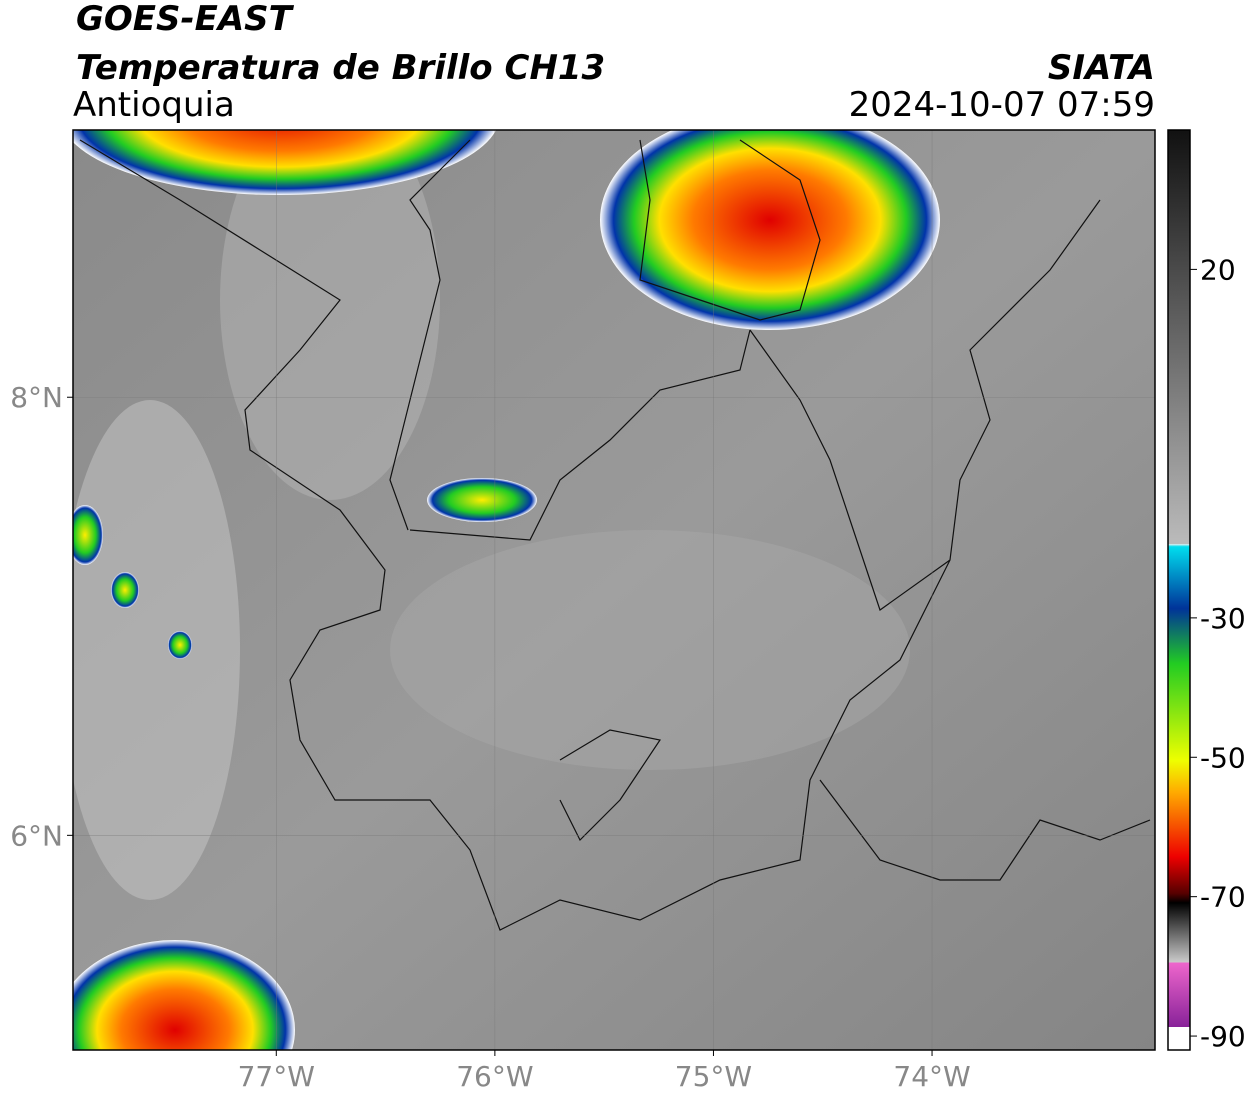  I want to click on x-tick-label: 75°W, so click(713, 1076).